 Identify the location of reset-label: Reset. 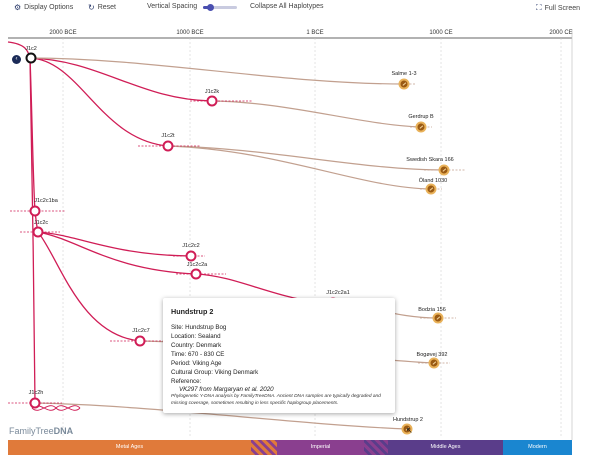
(106, 7).